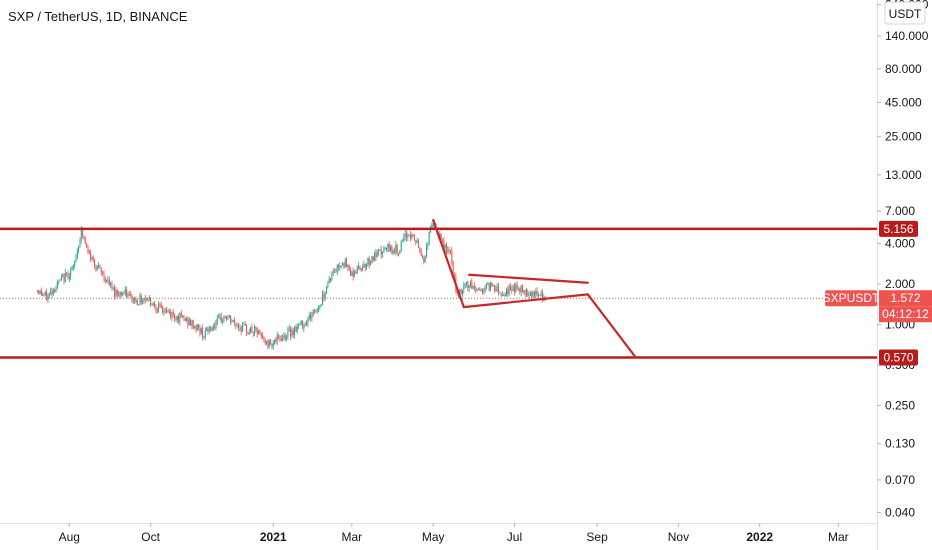 The height and width of the screenshot is (550, 932). What do you see at coordinates (851, 298) in the screenshot?
I see `symbol-tag-label: SXPUSDT` at bounding box center [851, 298].